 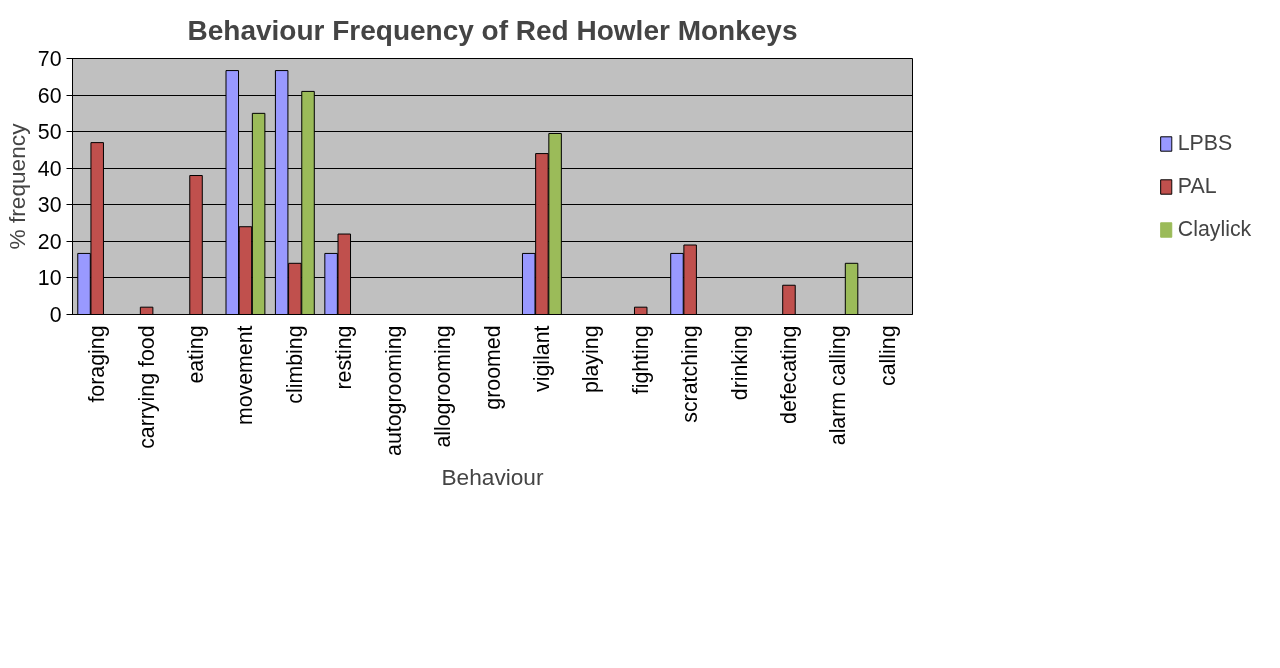 What do you see at coordinates (739, 363) in the screenshot?
I see `x-tick-label: drinking` at bounding box center [739, 363].